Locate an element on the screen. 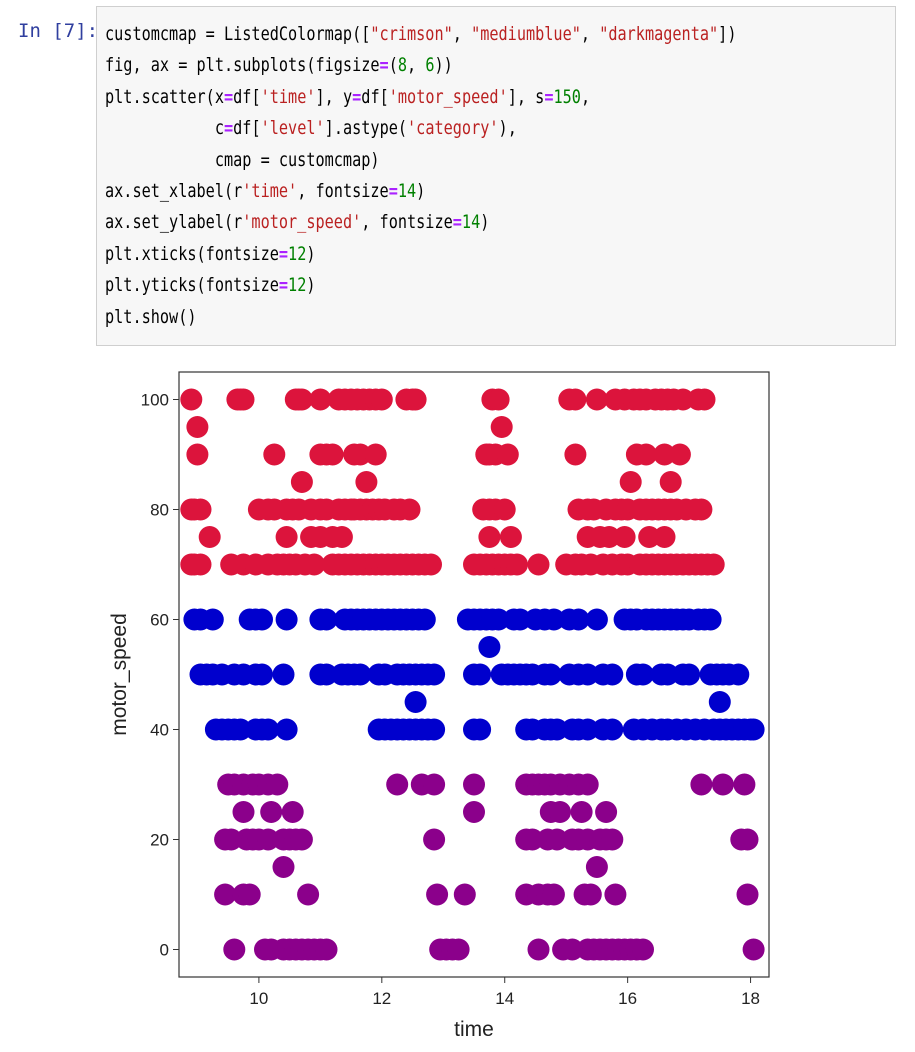  code-line: ax.set_xlabel(r'time', fontsize=14) is located at coordinates (265, 191).